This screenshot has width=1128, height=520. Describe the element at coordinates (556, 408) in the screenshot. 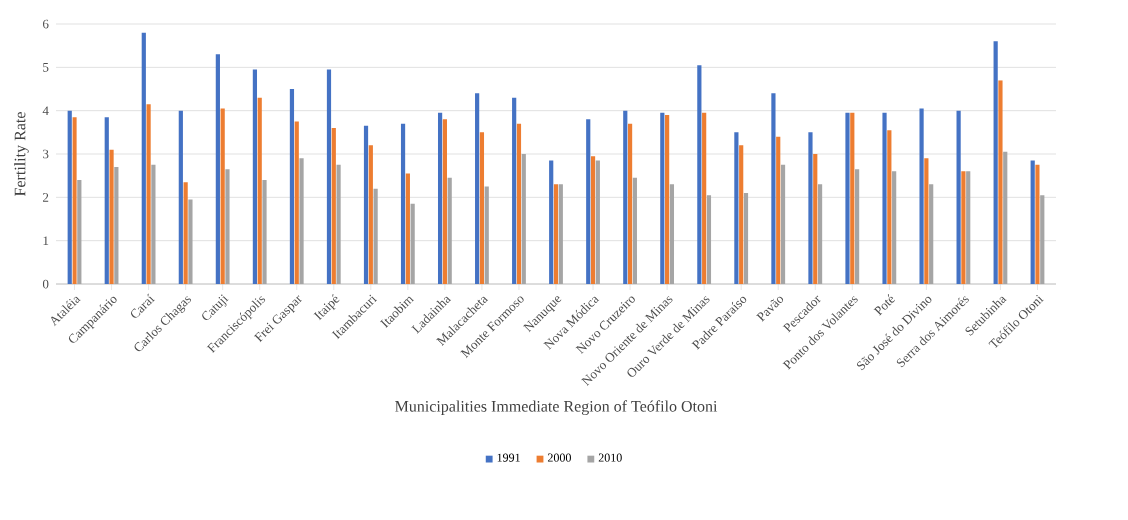

I see `x-axis-title: Municipalities Immediate Region of Teófilo Otoni` at that location.